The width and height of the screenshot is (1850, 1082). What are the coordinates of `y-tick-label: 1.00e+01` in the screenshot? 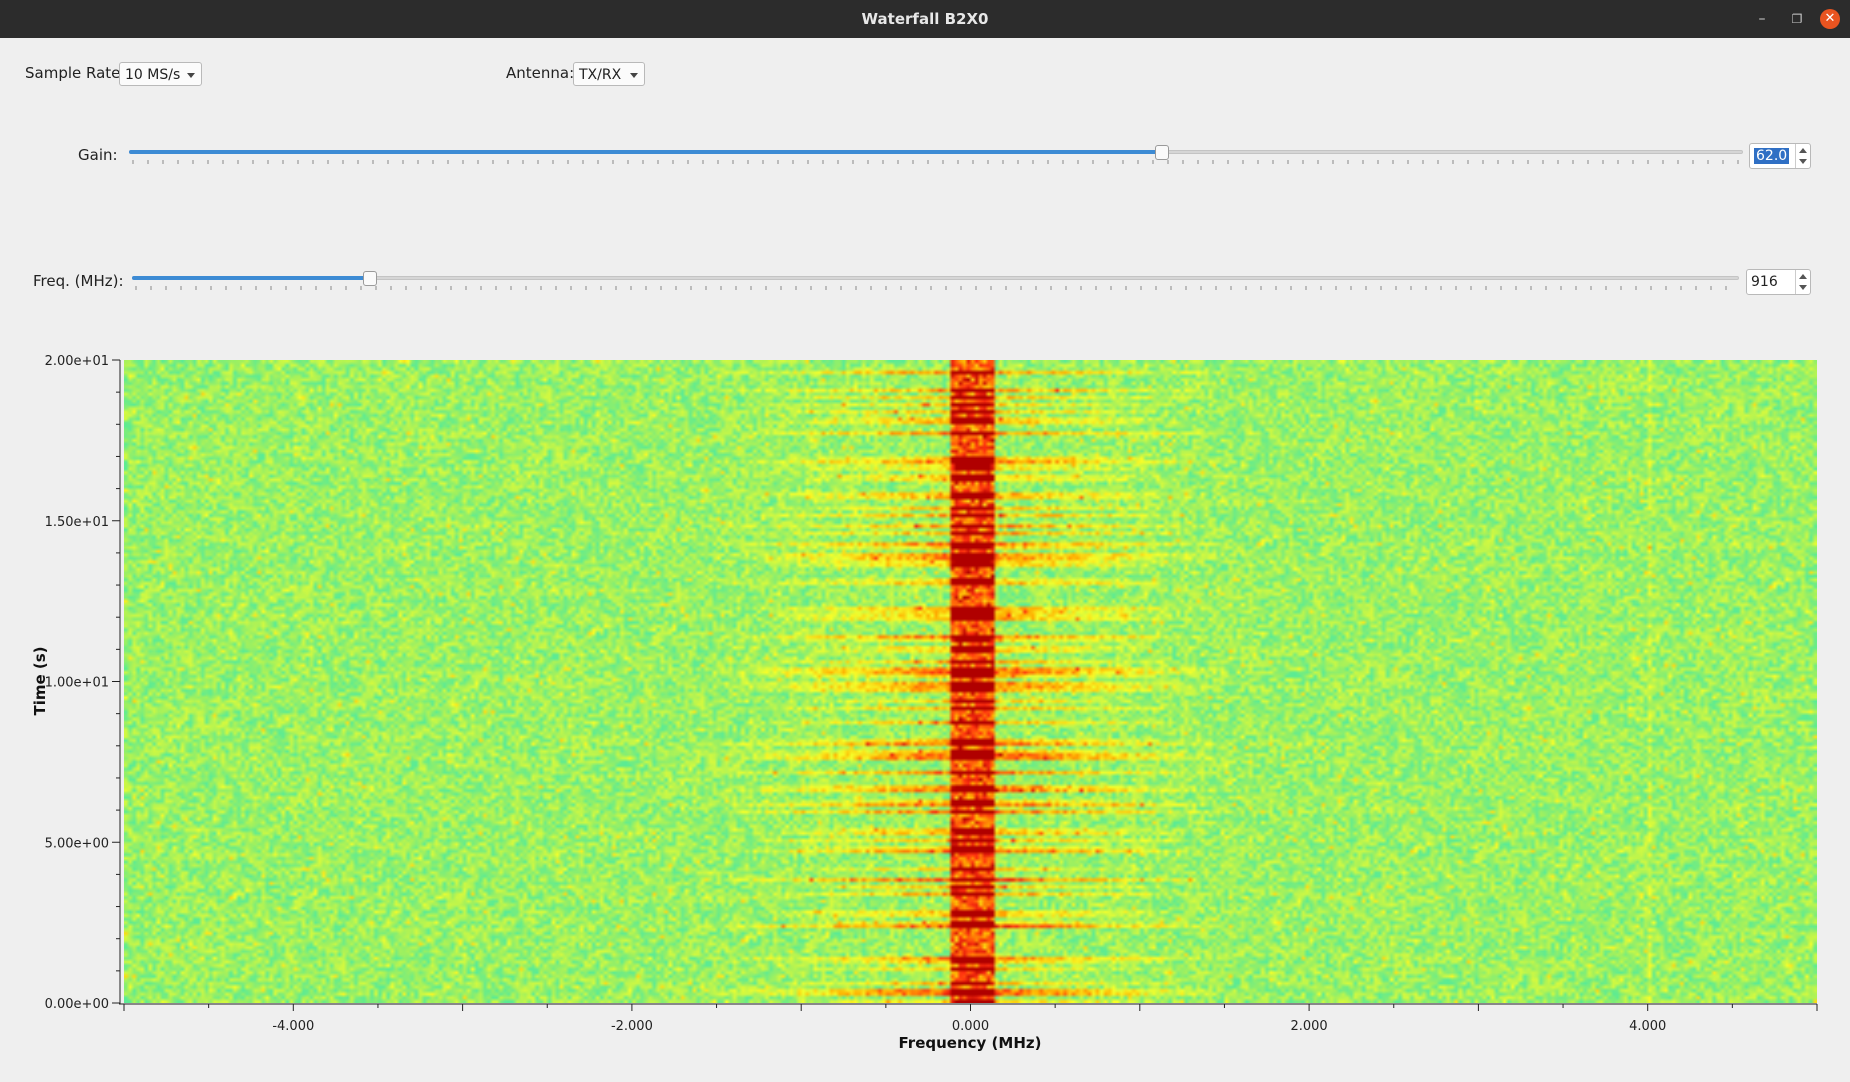 It's located at (77, 683).